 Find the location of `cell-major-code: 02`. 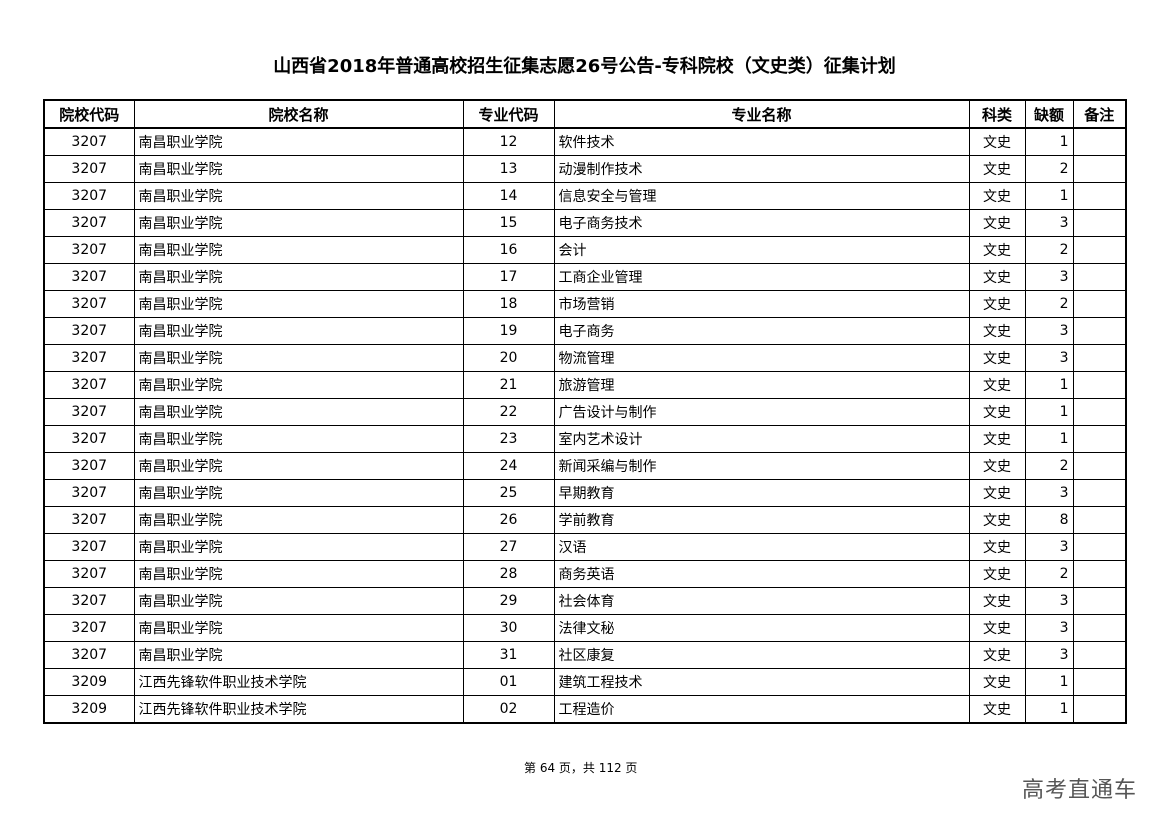

cell-major-code: 02 is located at coordinates (508, 709).